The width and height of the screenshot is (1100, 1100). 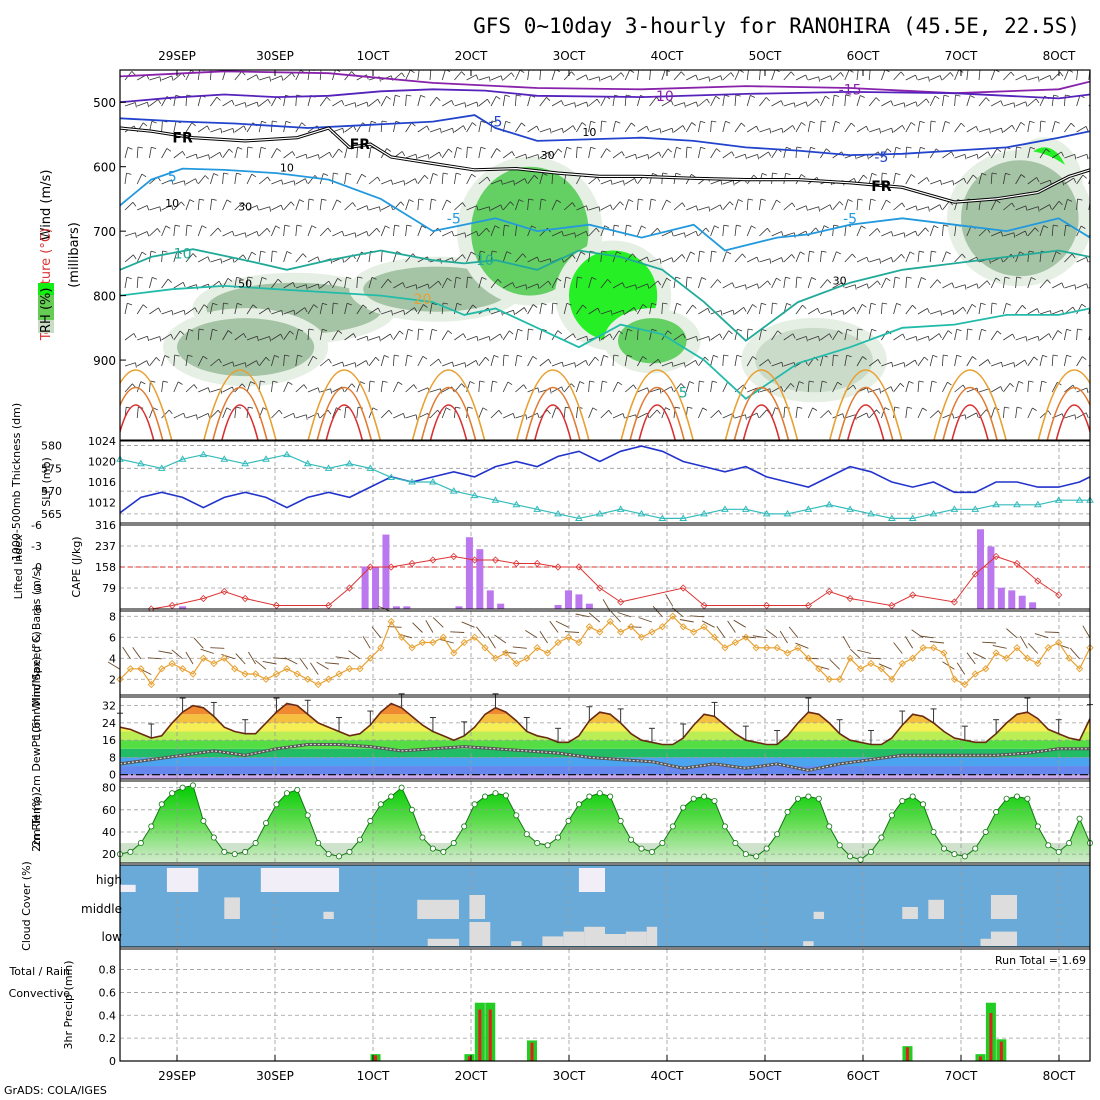 What do you see at coordinates (667, 1076) in the screenshot?
I see `date-tick-bottom: 4OCT` at bounding box center [667, 1076].